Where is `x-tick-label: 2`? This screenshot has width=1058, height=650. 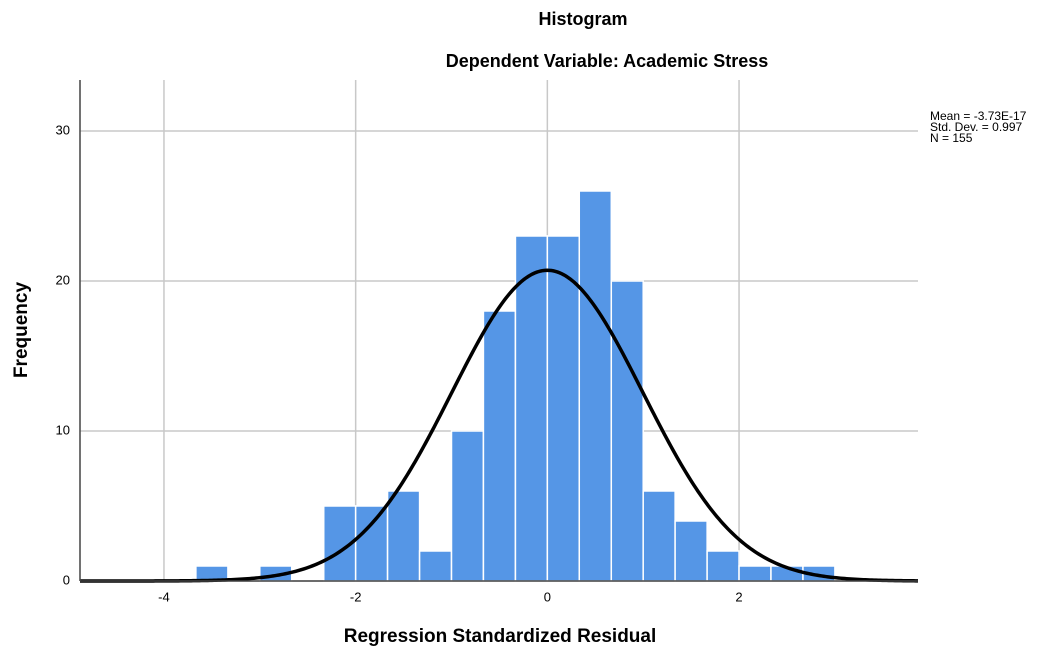 x-tick-label: 2 is located at coordinates (738, 596).